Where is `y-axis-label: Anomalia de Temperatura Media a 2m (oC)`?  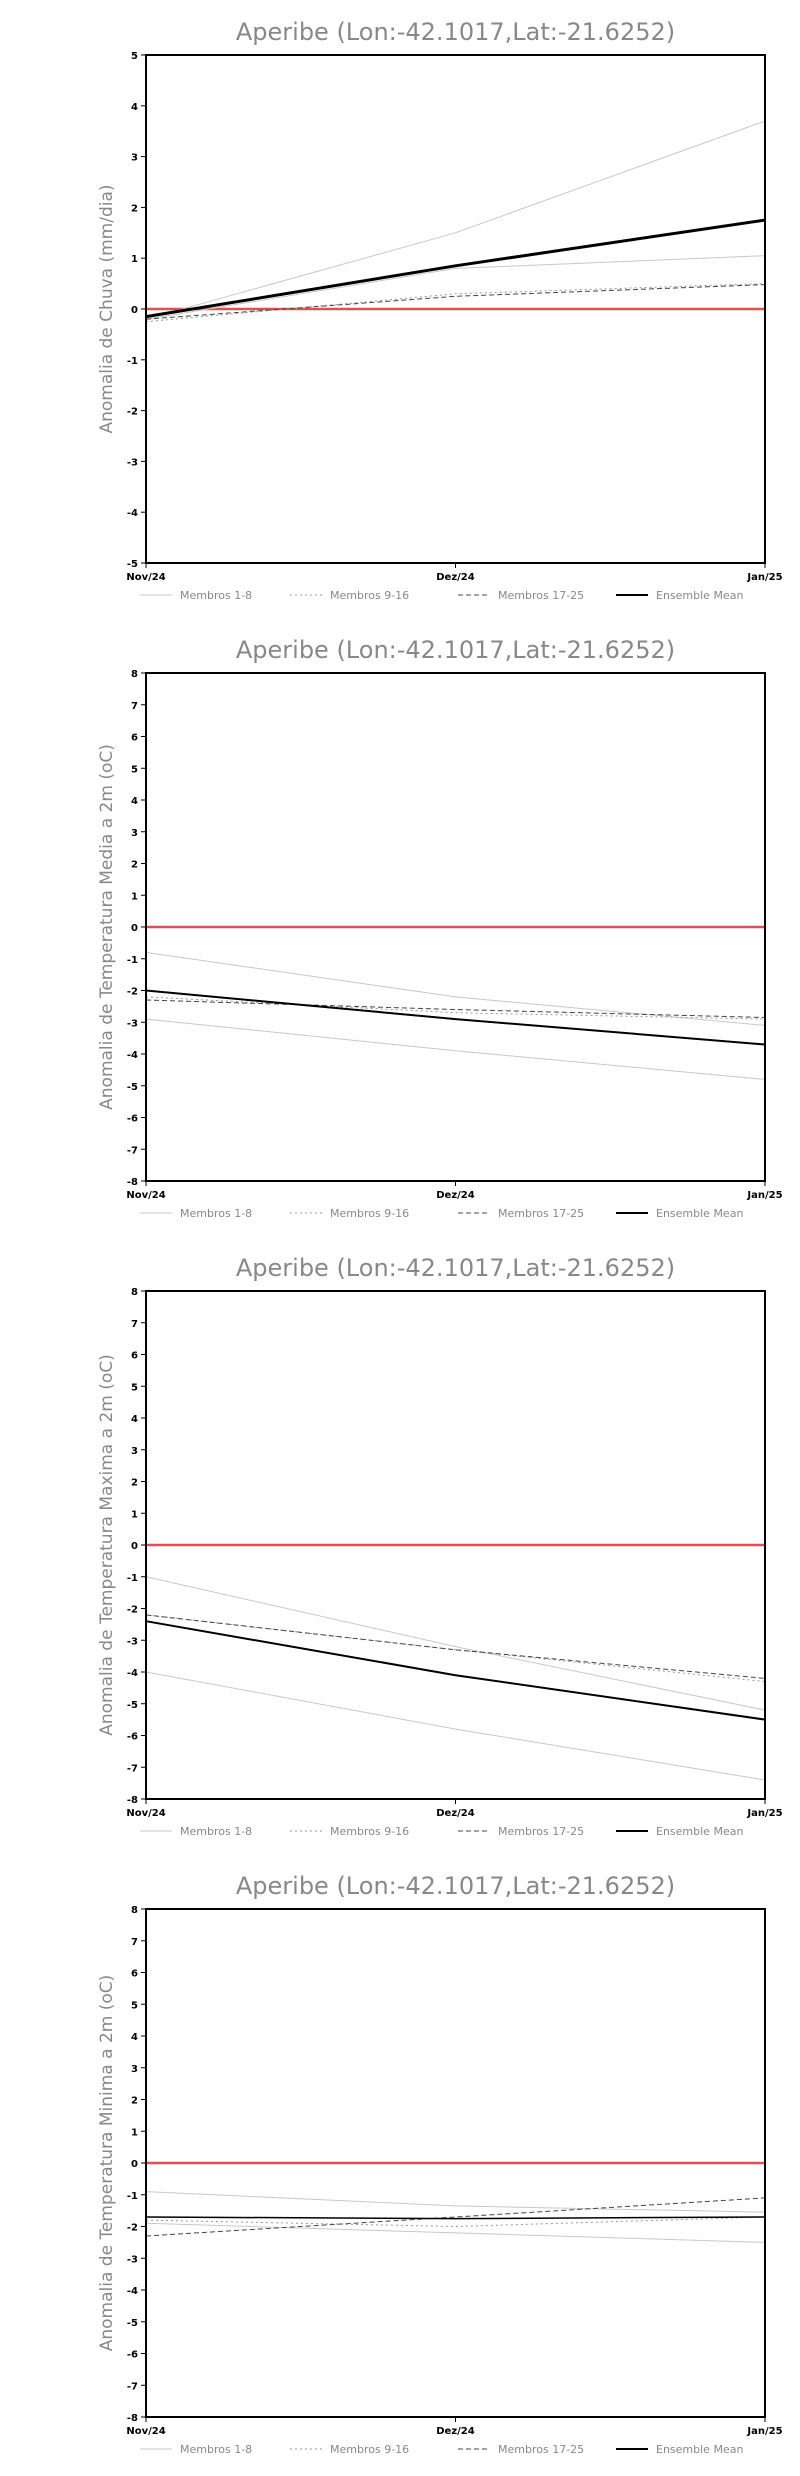 y-axis-label: Anomalia de Temperatura Media a 2m (oC) is located at coordinates (107, 927).